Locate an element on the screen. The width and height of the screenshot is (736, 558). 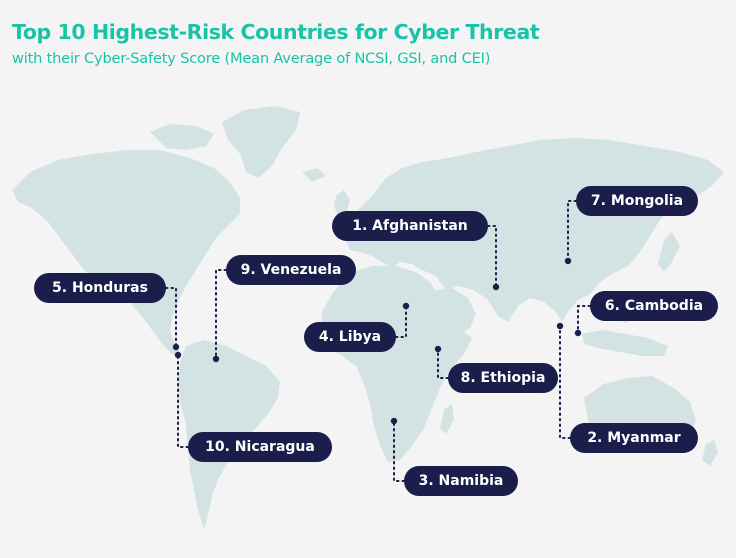
leader-venezuela is located at coordinates (221, 314).